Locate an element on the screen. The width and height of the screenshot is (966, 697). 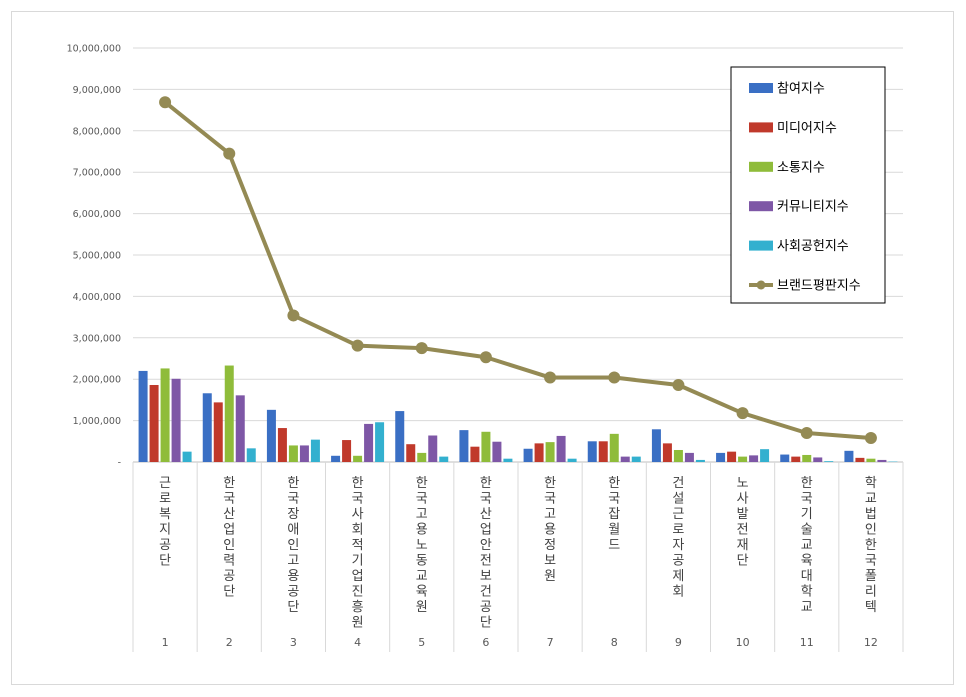
x-rank-label: 1 is located at coordinates (165, 642).